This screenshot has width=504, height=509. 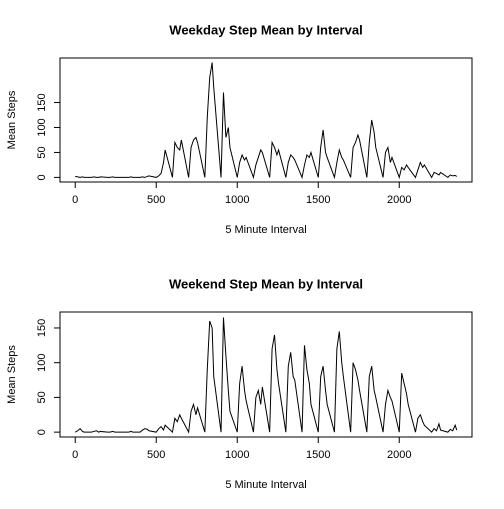 What do you see at coordinates (265, 29) in the screenshot?
I see `chart-title: Weekday Step Mean by Interval` at bounding box center [265, 29].